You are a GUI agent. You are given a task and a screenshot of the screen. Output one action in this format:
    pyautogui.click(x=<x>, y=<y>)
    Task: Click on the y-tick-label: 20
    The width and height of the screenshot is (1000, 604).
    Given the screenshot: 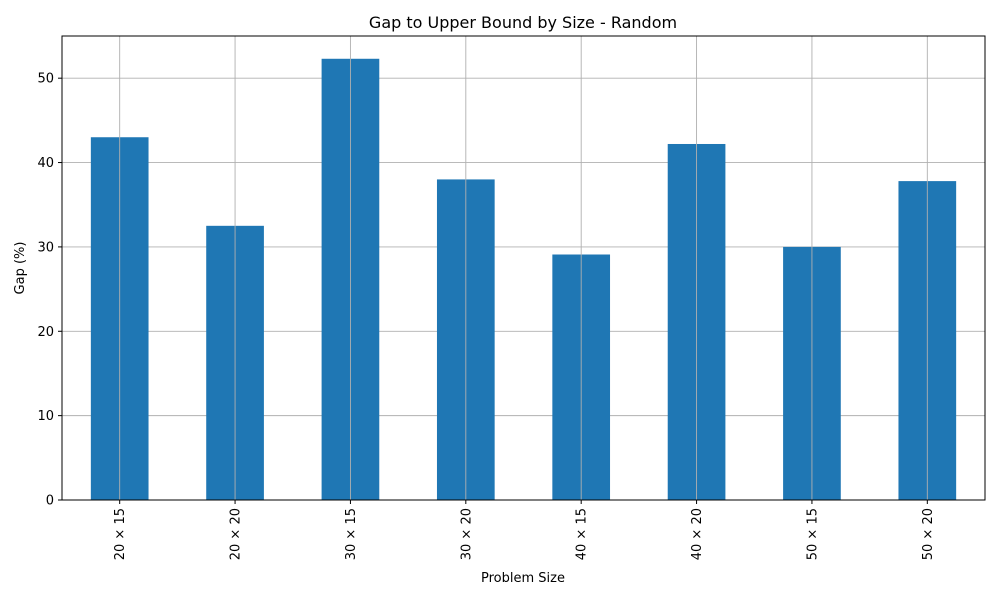 What is the action you would take?
    pyautogui.click(x=45, y=332)
    